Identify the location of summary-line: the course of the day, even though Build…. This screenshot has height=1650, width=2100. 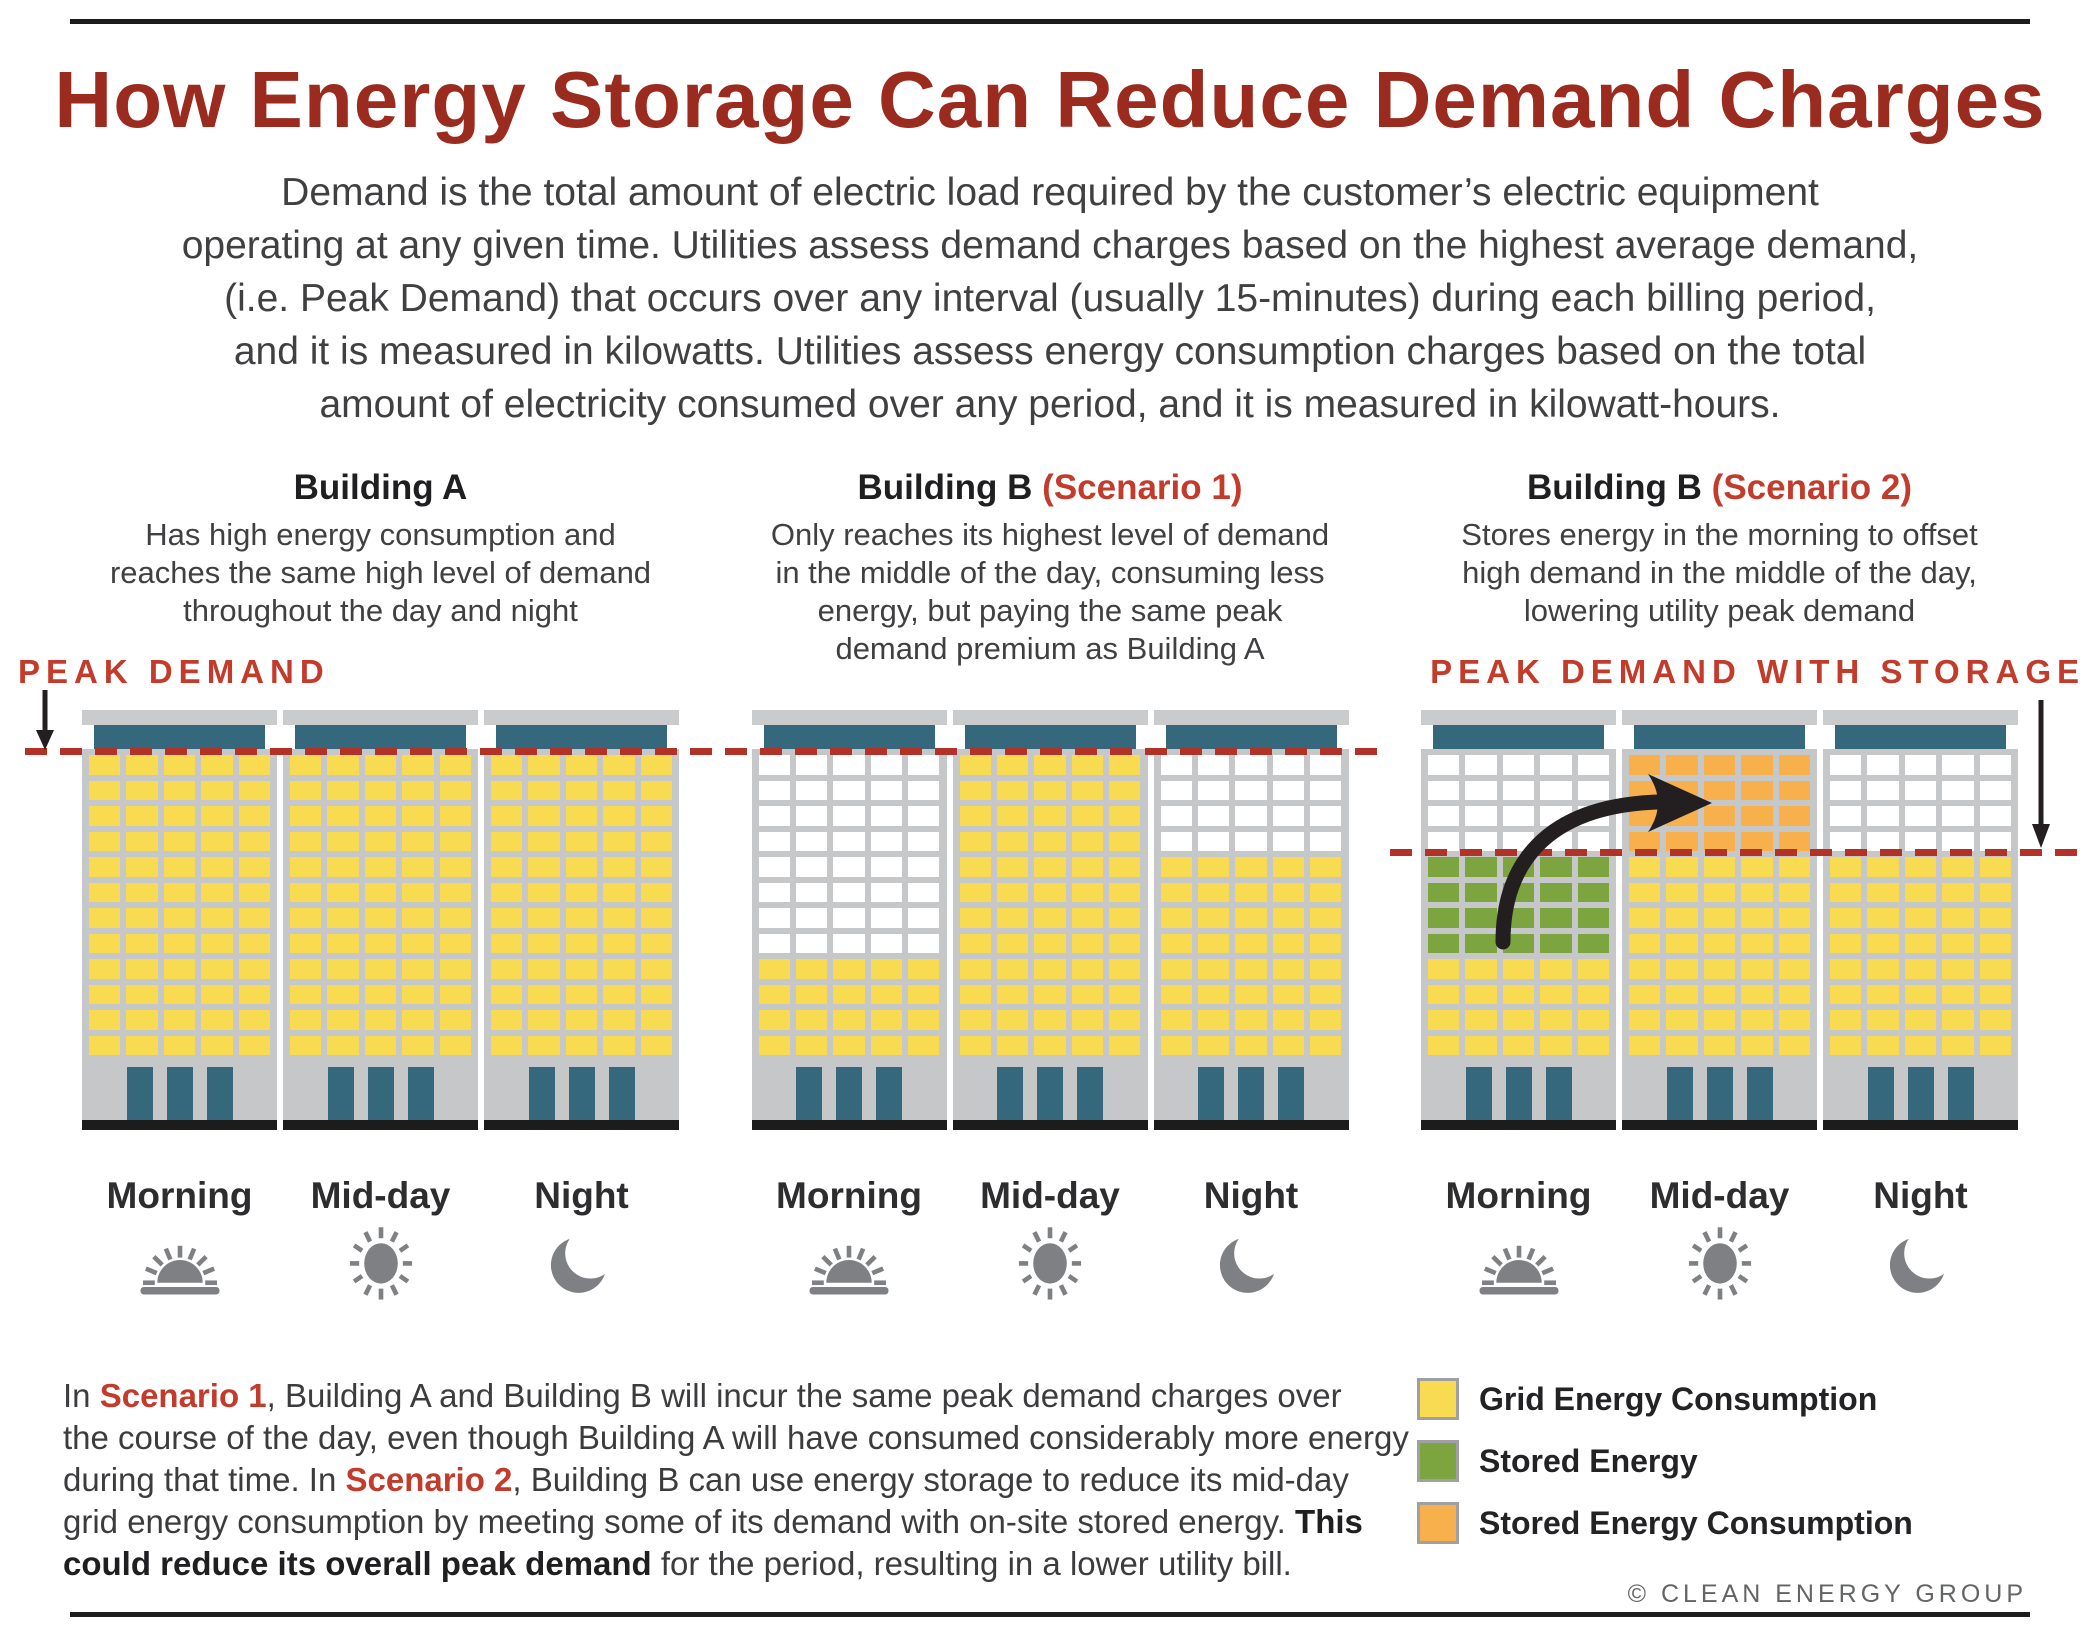
(736, 1438).